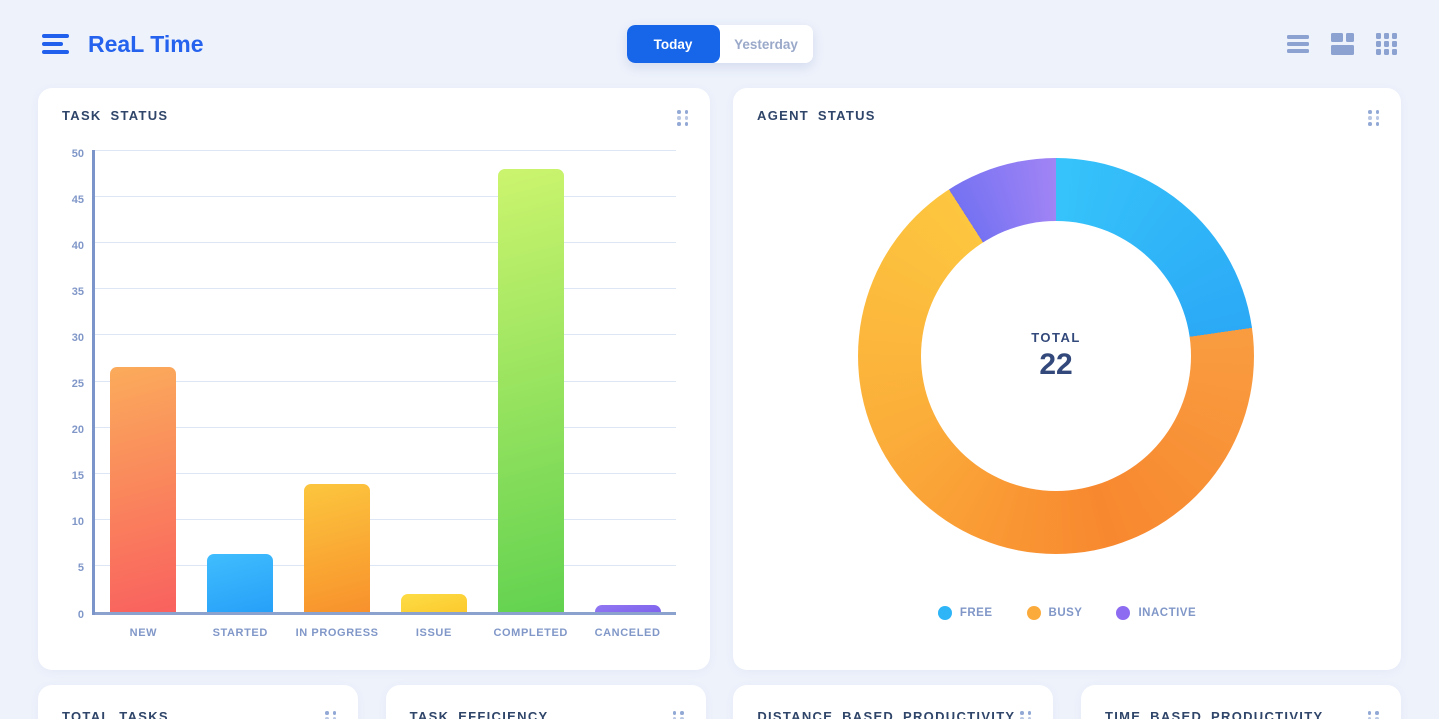  What do you see at coordinates (143, 632) in the screenshot?
I see `x-tick-label: NEW` at bounding box center [143, 632].